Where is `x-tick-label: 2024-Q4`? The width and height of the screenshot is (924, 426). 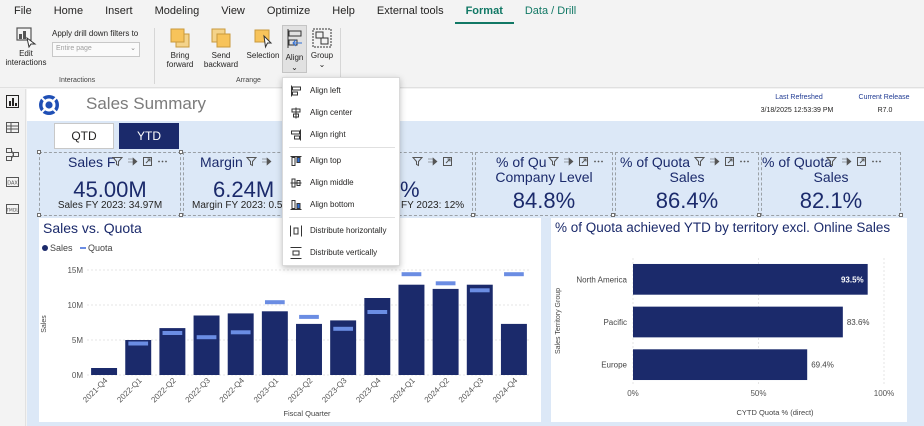
x-tick-label: 2024-Q4 is located at coordinates (505, 390).